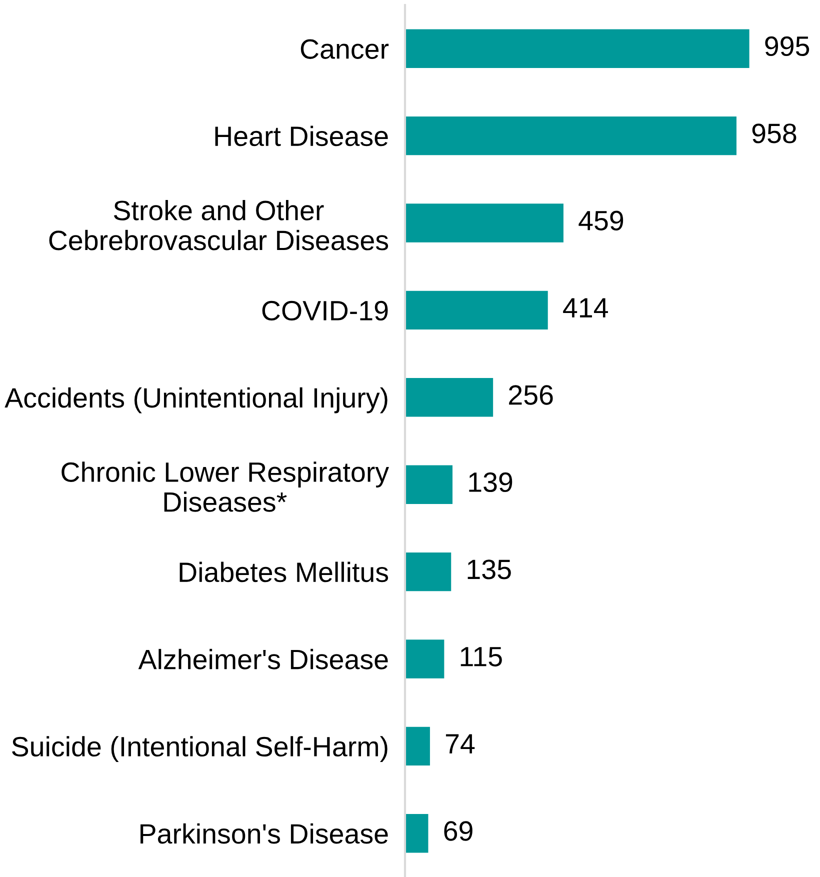 The width and height of the screenshot is (820, 877). What do you see at coordinates (601, 220) in the screenshot?
I see `data-label: 459` at bounding box center [601, 220].